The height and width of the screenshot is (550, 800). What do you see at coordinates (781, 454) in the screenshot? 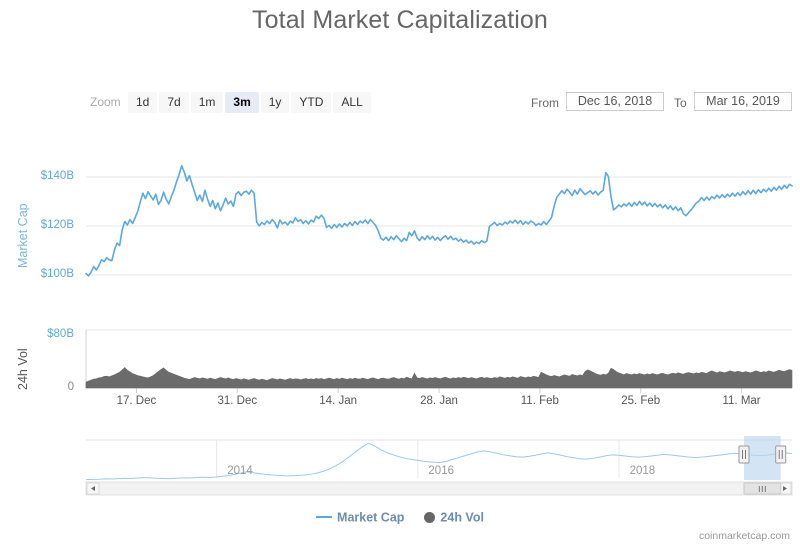
I see `navigator-handle-right` at bounding box center [781, 454].